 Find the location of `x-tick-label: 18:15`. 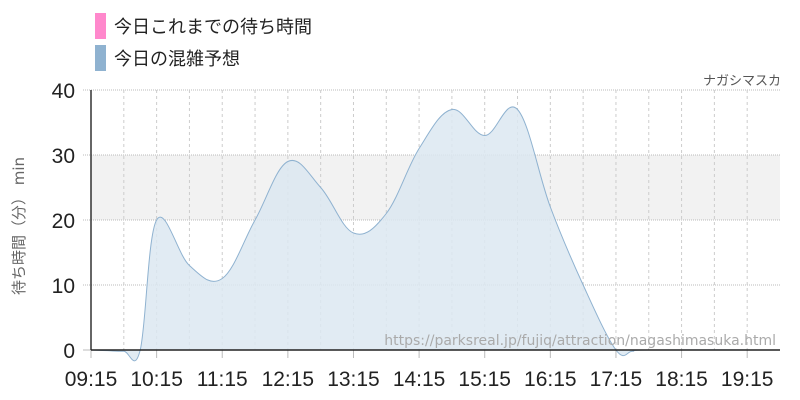

x-tick-label: 18:15 is located at coordinates (681, 379).